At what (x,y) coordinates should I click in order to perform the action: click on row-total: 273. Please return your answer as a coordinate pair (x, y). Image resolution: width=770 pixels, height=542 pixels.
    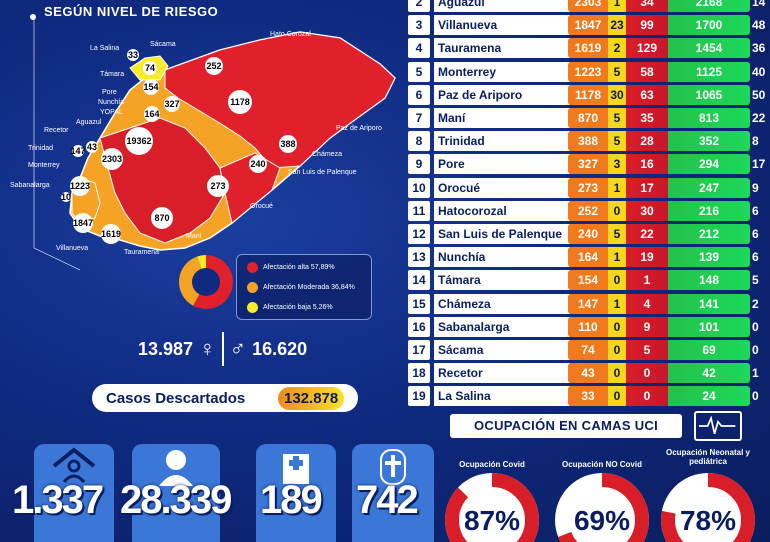
    Looking at the image, I should click on (588, 187).